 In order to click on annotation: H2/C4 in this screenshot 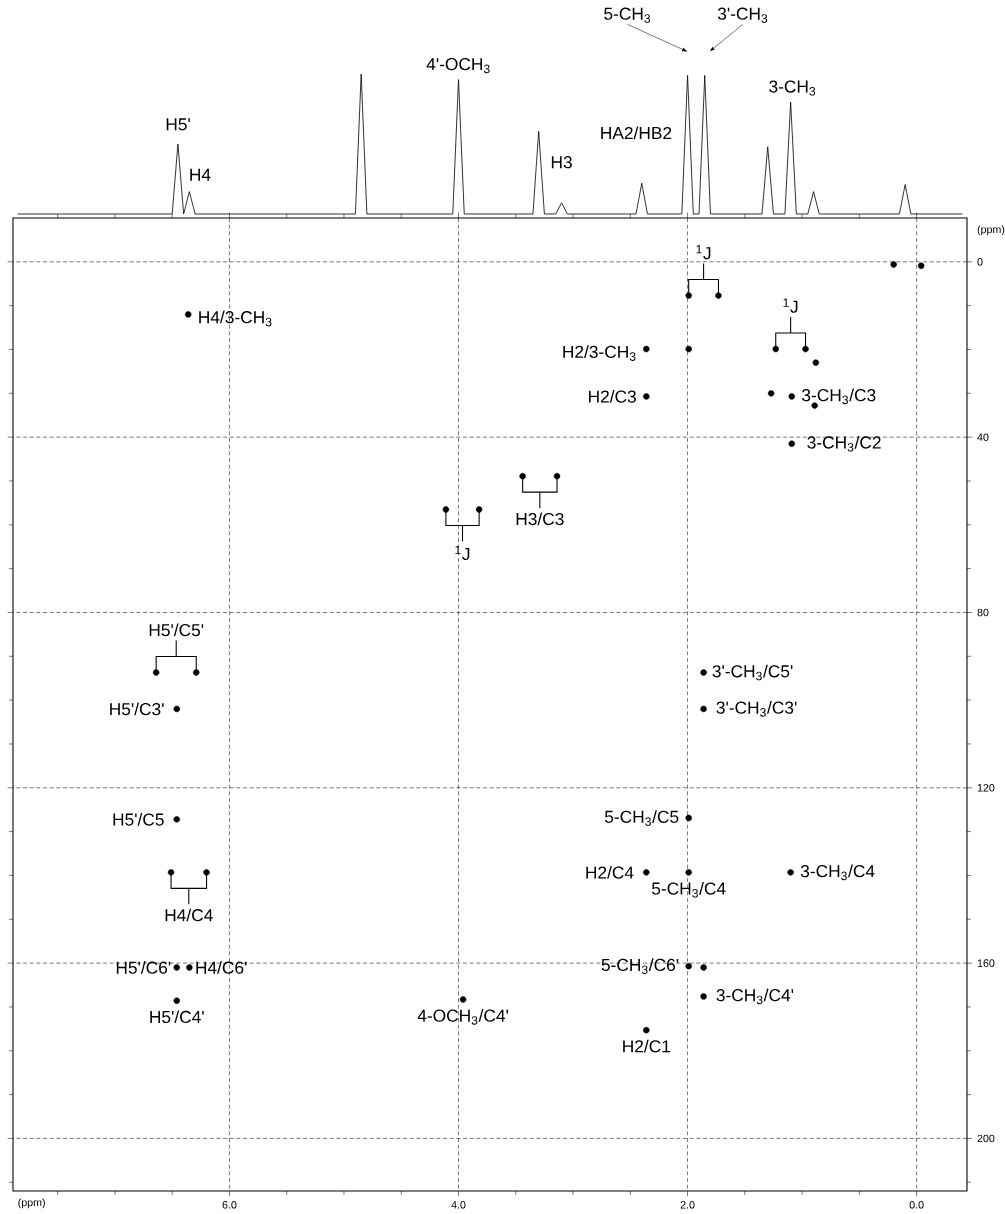, I will do `click(610, 872)`.